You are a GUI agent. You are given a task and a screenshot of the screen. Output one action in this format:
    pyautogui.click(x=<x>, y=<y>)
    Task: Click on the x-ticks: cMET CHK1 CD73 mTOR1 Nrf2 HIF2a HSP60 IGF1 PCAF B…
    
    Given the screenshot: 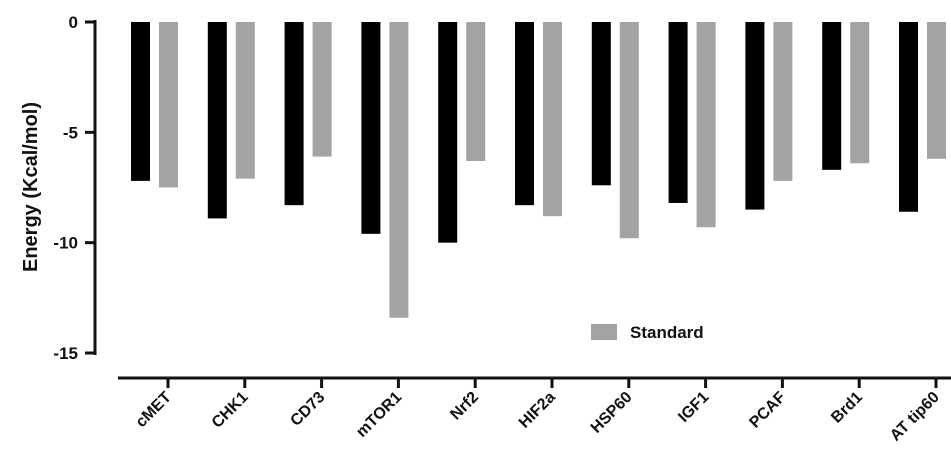 What is the action you would take?
    pyautogui.click(x=538, y=411)
    